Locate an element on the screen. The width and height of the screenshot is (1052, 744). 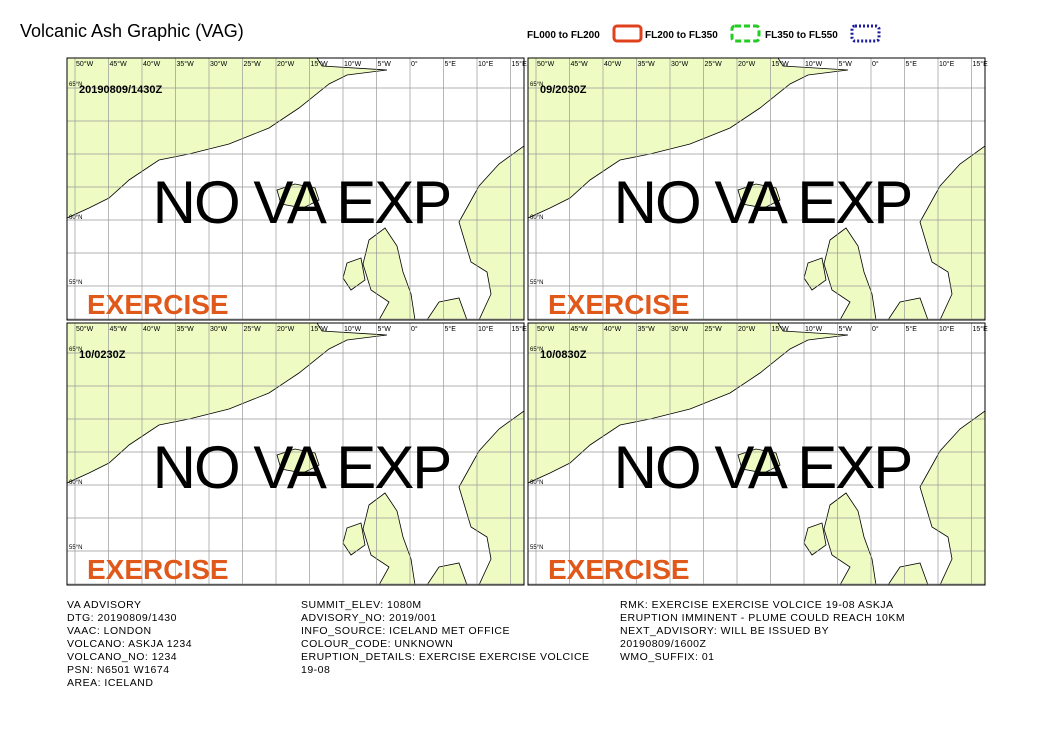
footer-line: NEXT_ADVISORY: WILL BE ISSUED BY is located at coordinates (724, 631).